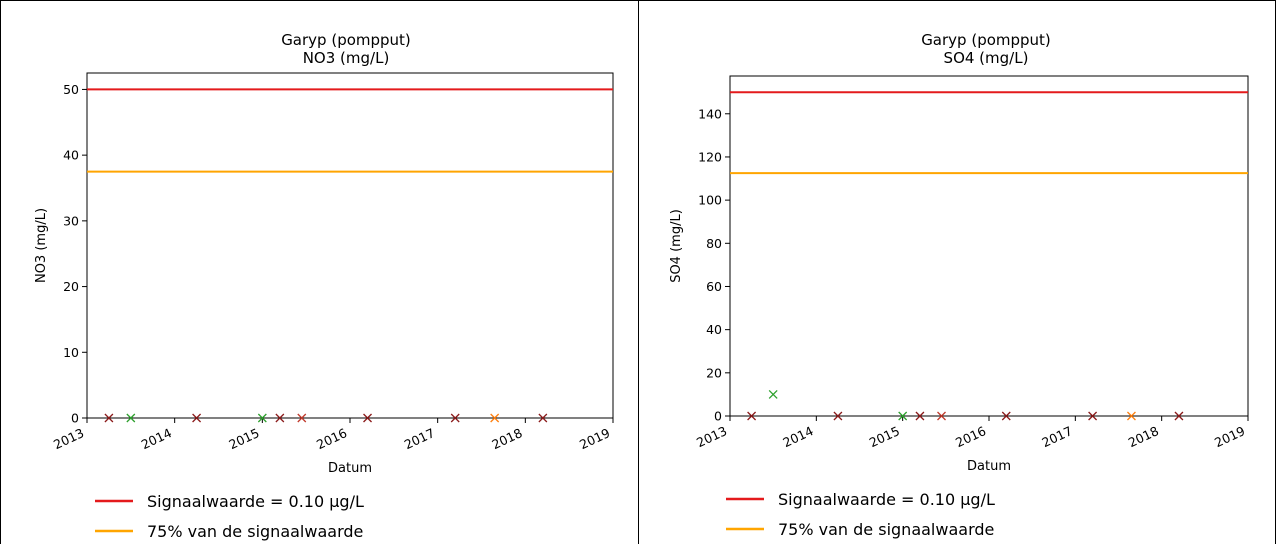 This screenshot has height=545, width=1276. What do you see at coordinates (710, 156) in the screenshot?
I see `y-tick-label: 120` at bounding box center [710, 156].